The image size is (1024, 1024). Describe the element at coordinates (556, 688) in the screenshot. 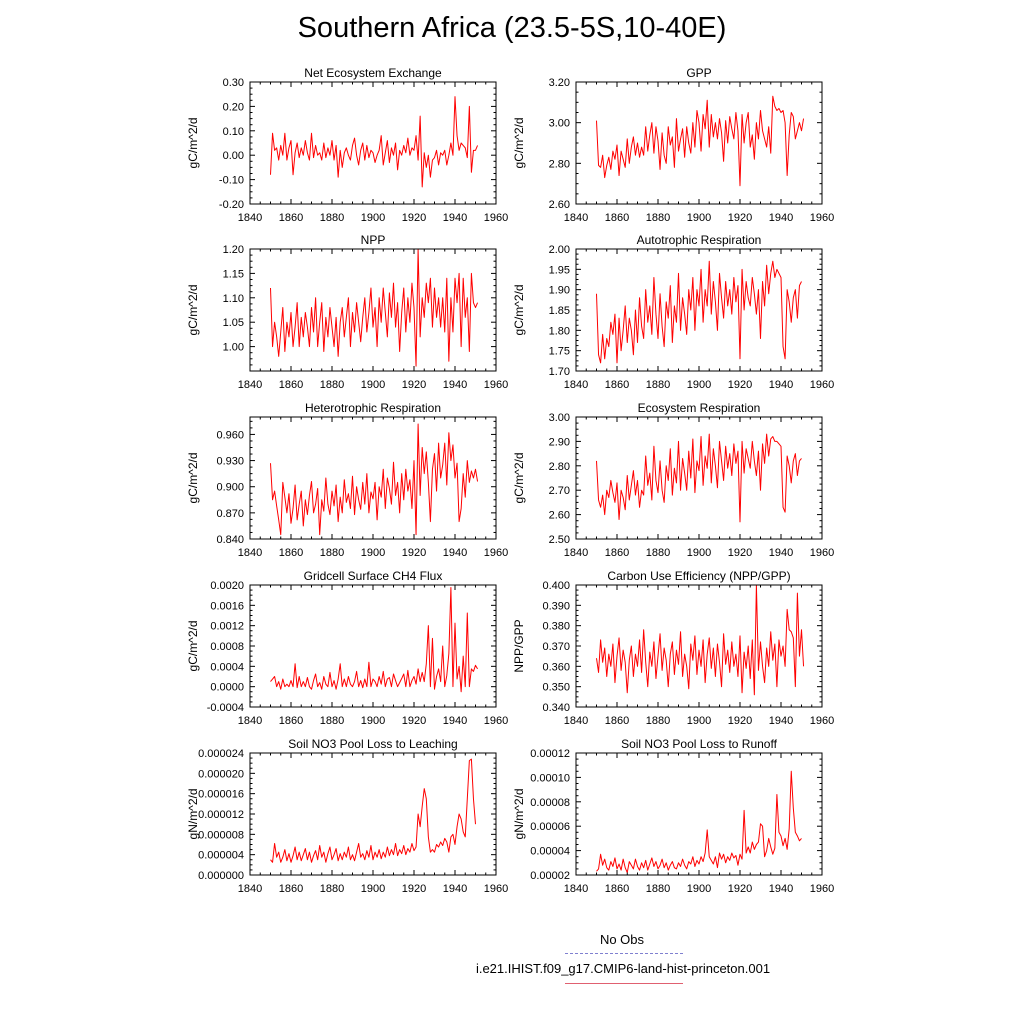

I see `y-tick-label: 0.350` at that location.